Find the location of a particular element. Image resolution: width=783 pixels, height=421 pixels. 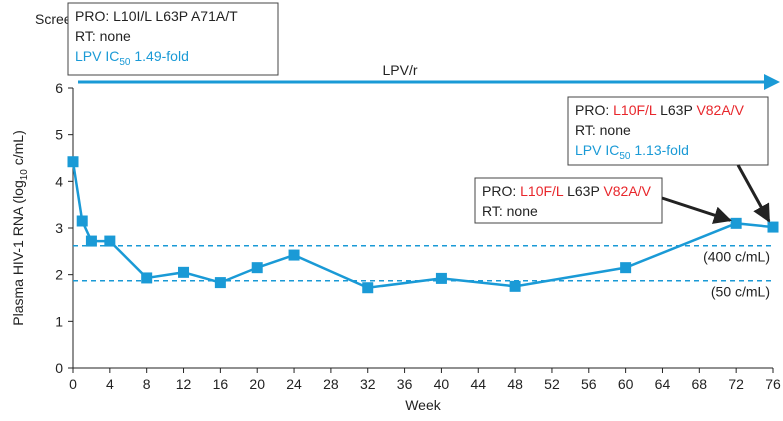

x-tick-label: 56 is located at coordinates (589, 384).